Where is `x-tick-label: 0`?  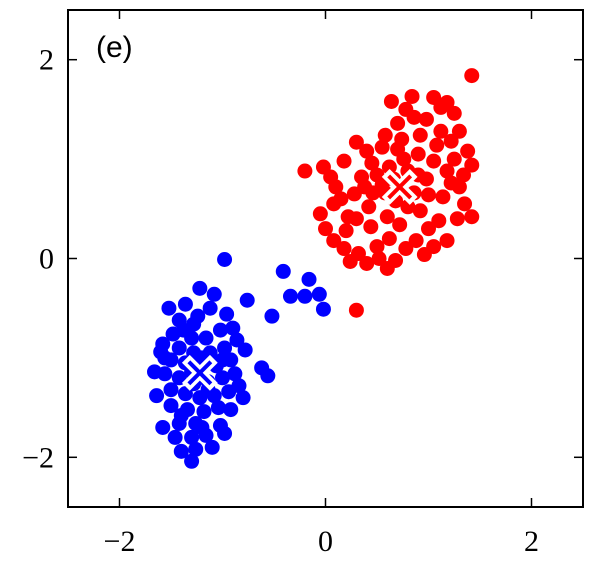
x-tick-label: 0 is located at coordinates (325, 541).